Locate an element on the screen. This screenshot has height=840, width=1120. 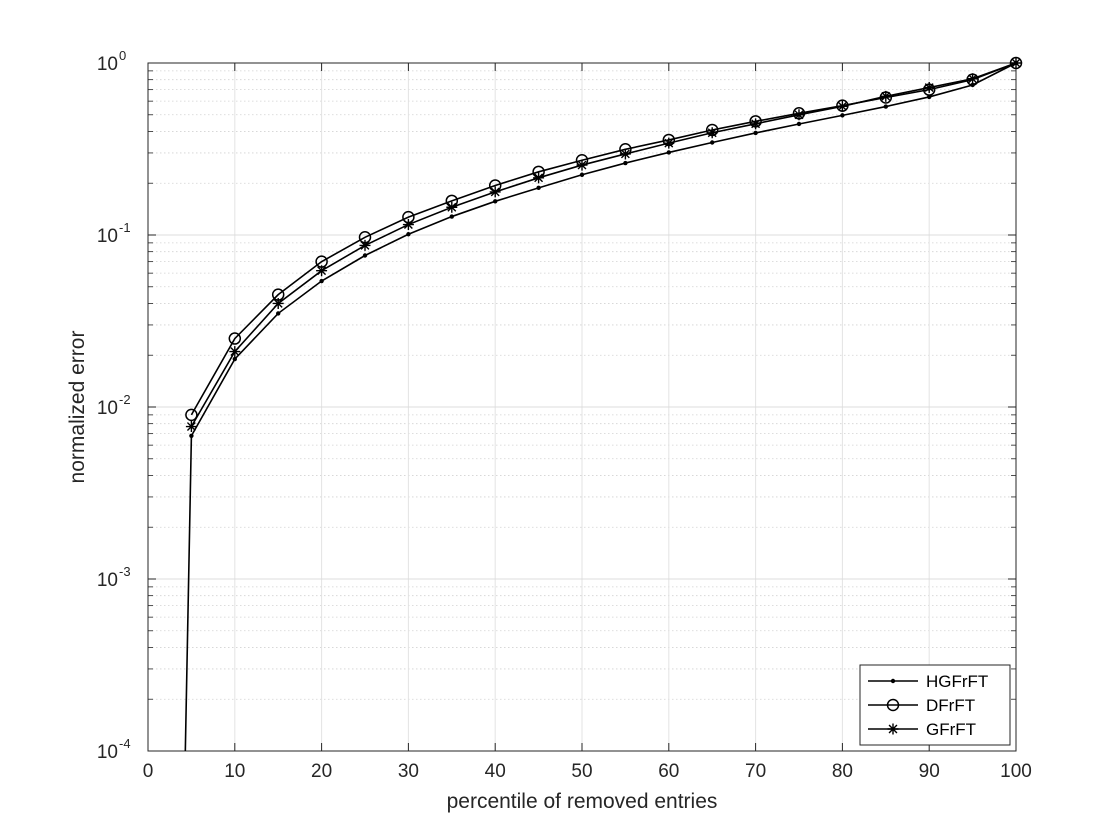
y-tick-exponent: -1 is located at coordinates (125, 227).